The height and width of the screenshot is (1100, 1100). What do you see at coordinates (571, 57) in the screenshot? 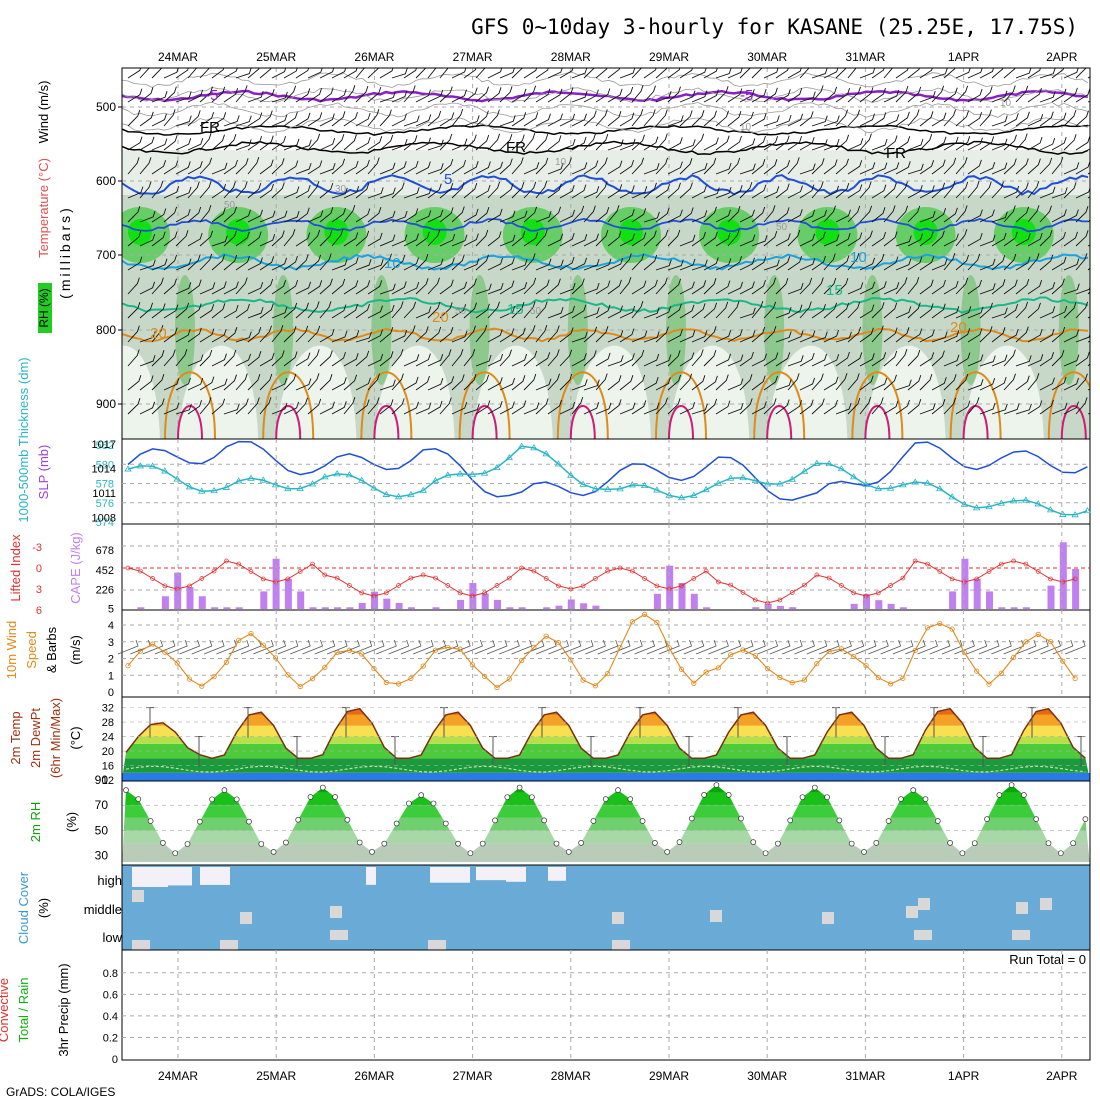
I see `date-label-top: 28MAR` at bounding box center [571, 57].